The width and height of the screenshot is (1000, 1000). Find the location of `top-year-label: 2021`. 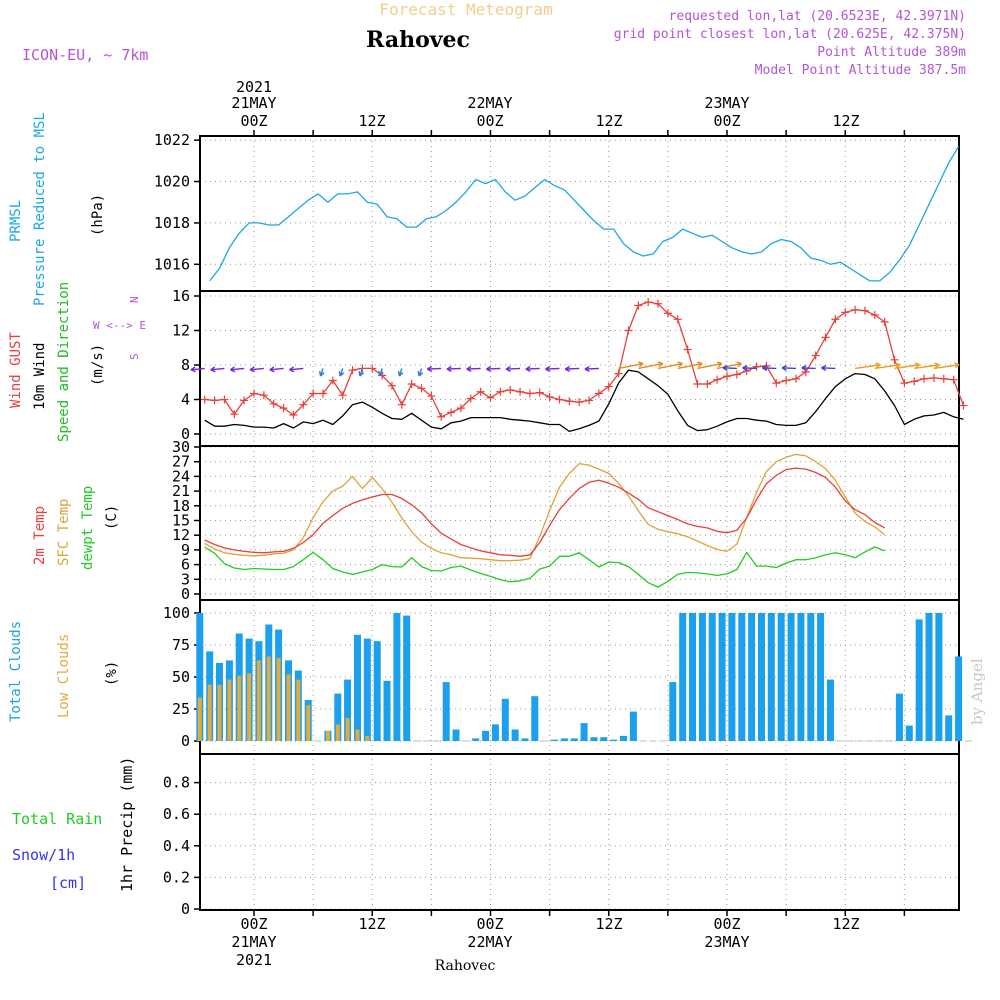

top-year-label: 2021 is located at coordinates (254, 87).